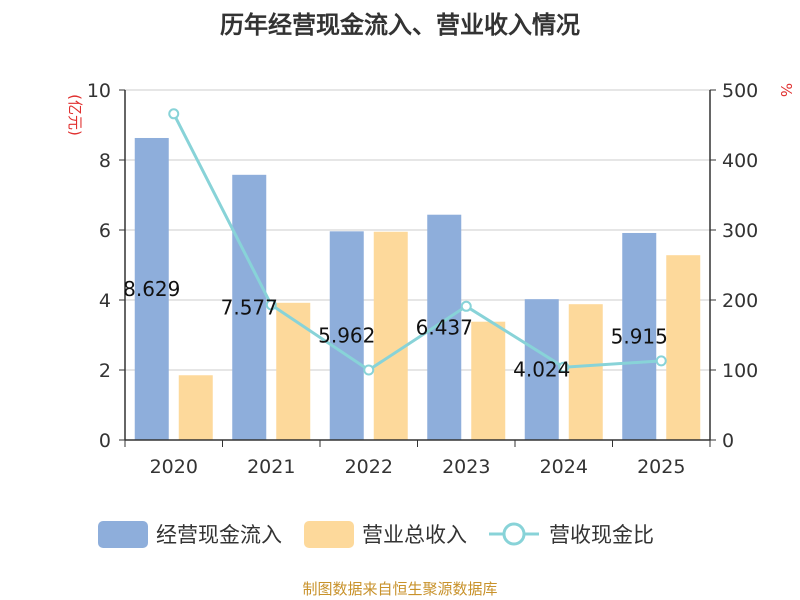 Image resolution: width=800 pixels, height=600 pixels. Describe the element at coordinates (75, 115) in the screenshot. I see `left-axis-label: (亿元)` at that location.